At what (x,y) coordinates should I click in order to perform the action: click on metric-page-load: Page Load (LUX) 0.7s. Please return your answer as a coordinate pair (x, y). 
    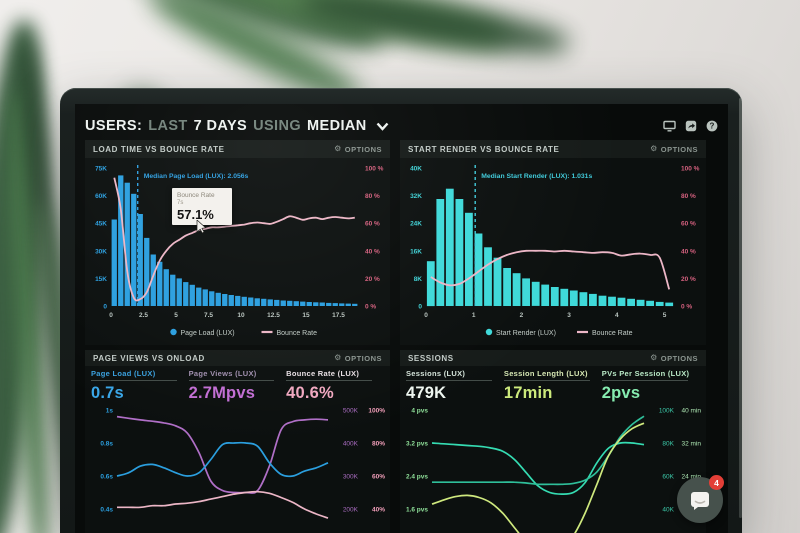
    Looking at the image, I should click on (140, 386).